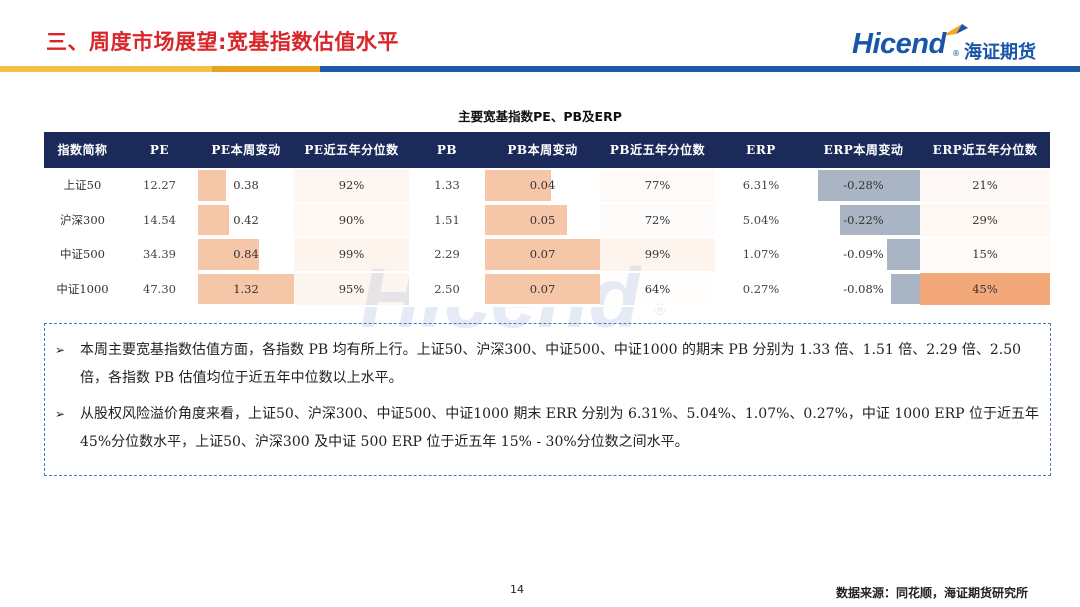 The height and width of the screenshot is (607, 1080). Describe the element at coordinates (955, 30) in the screenshot. I see `logo-swoosh-icon` at that location.